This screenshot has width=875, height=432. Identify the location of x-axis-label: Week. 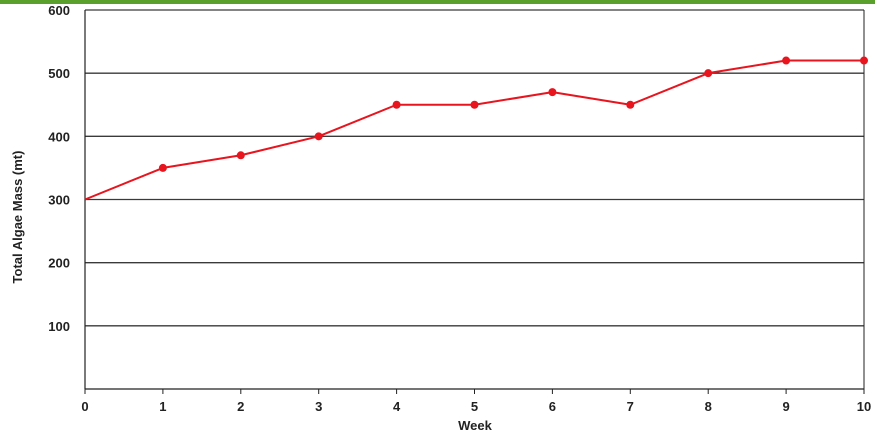
(475, 425).